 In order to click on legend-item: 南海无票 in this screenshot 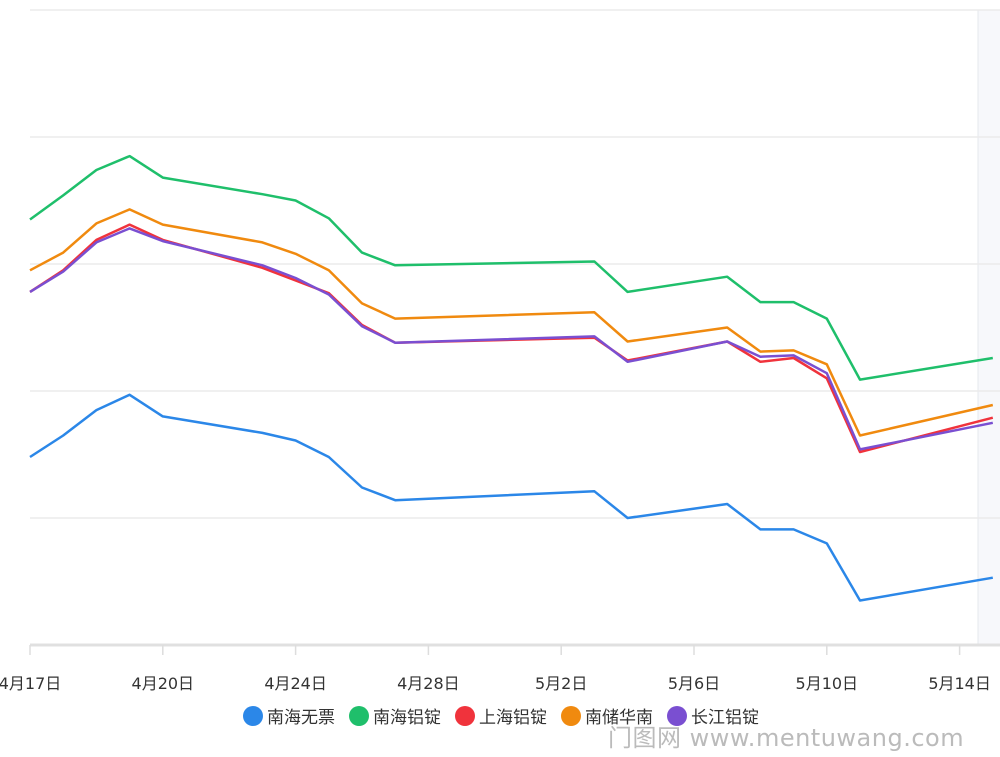, I will do `click(289, 715)`.